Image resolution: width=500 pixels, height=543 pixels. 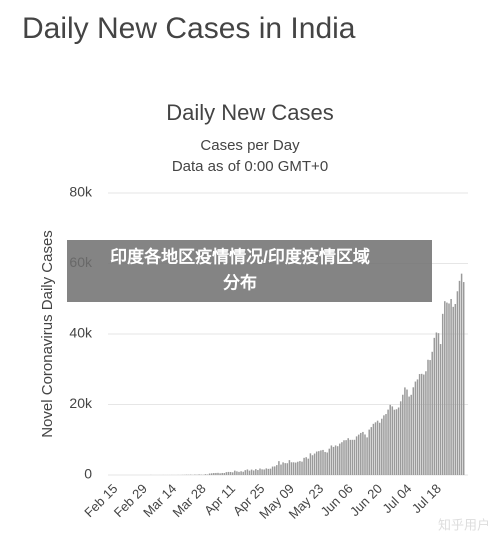 I want to click on x-tick-label: Jun 06, so click(x=337, y=500).